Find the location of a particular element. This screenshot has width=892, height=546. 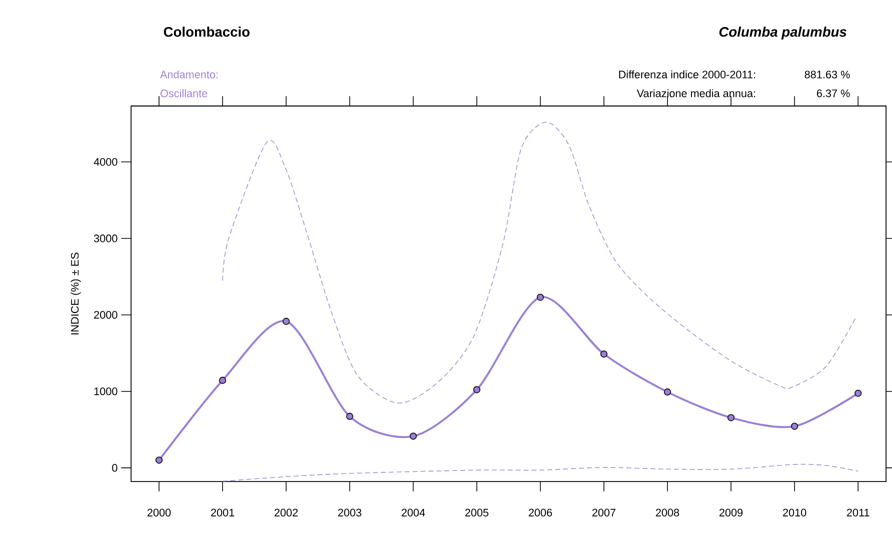

x-tick-label: 2002 is located at coordinates (286, 512).